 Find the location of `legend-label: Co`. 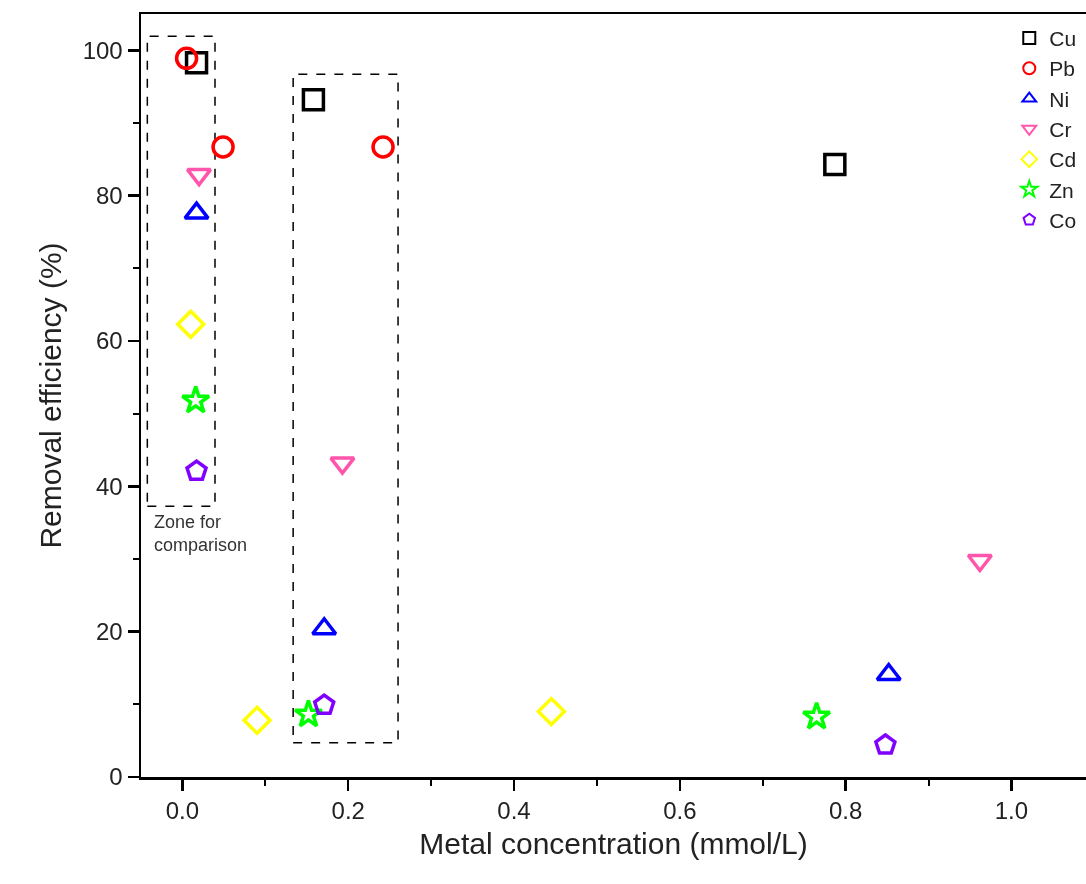

legend-label: Co is located at coordinates (1063, 220).